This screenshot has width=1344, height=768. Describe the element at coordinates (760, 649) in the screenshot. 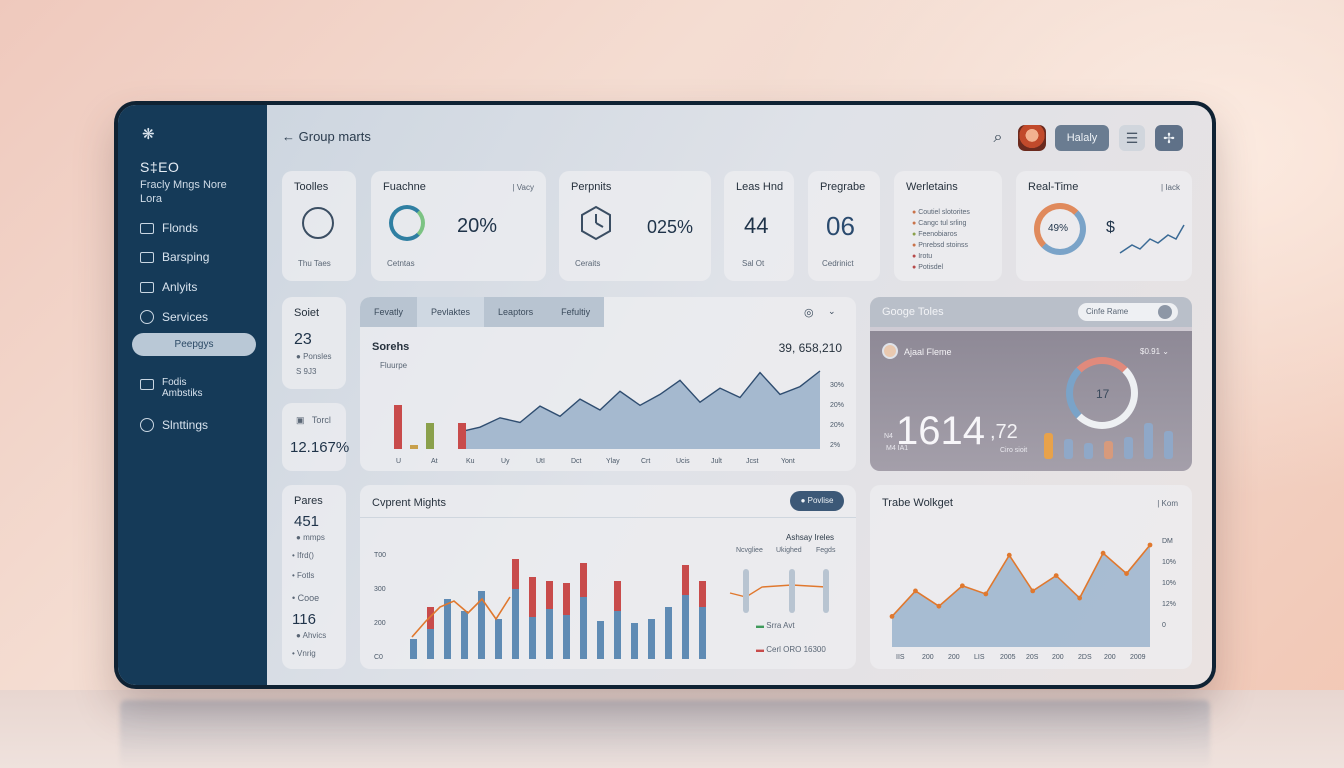

I see `legend-swatch: ▬` at that location.